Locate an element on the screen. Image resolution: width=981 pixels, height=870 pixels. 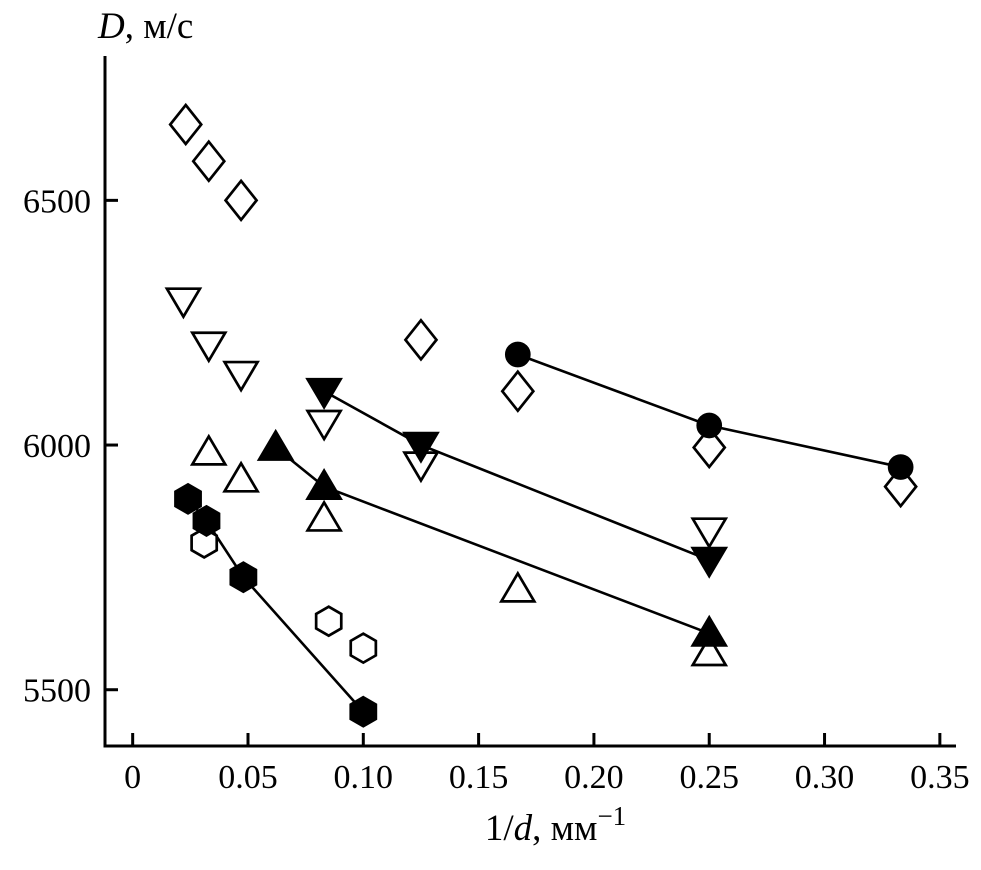
x-tick-label: 0.05 is located at coordinates (248, 777).